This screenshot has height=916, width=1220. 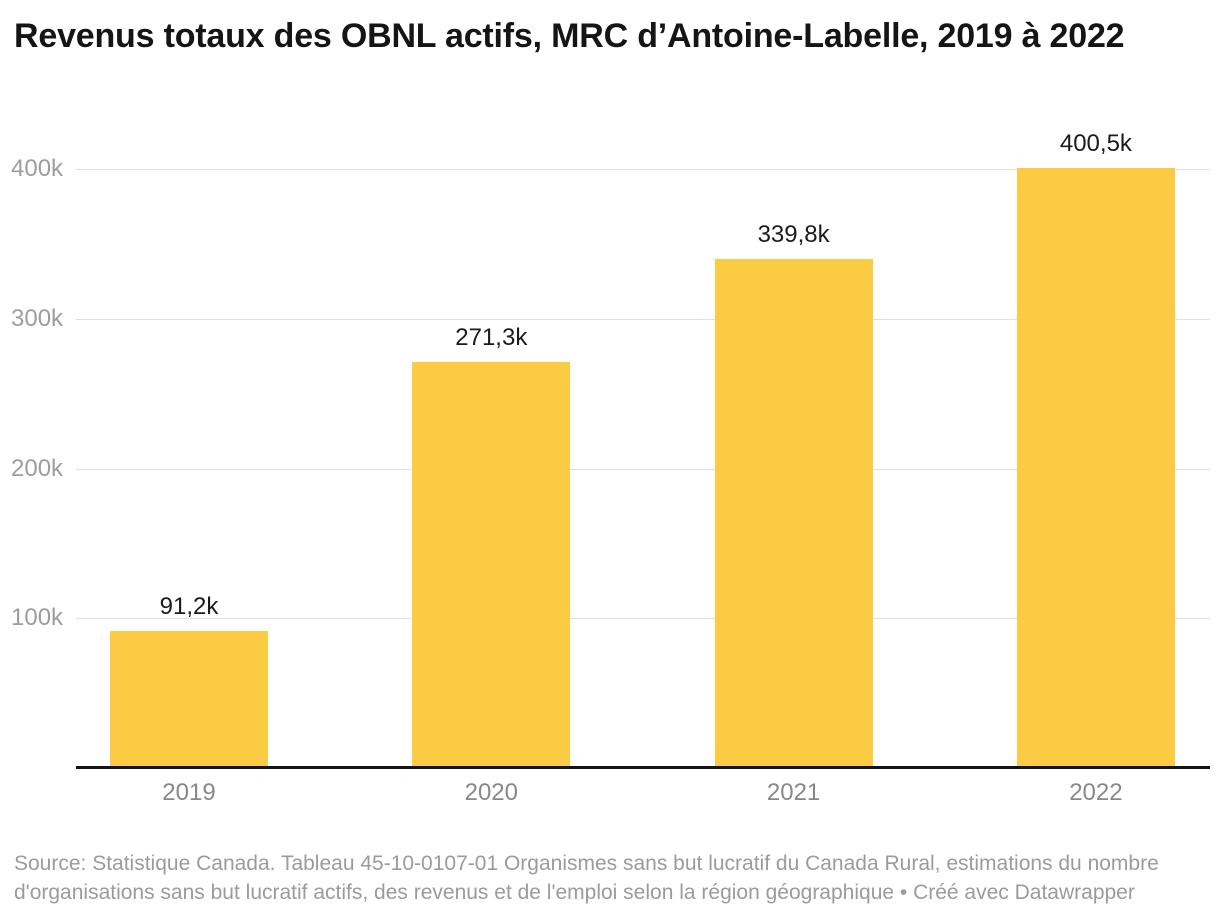 I want to click on gridline-300k, so click(x=643, y=319).